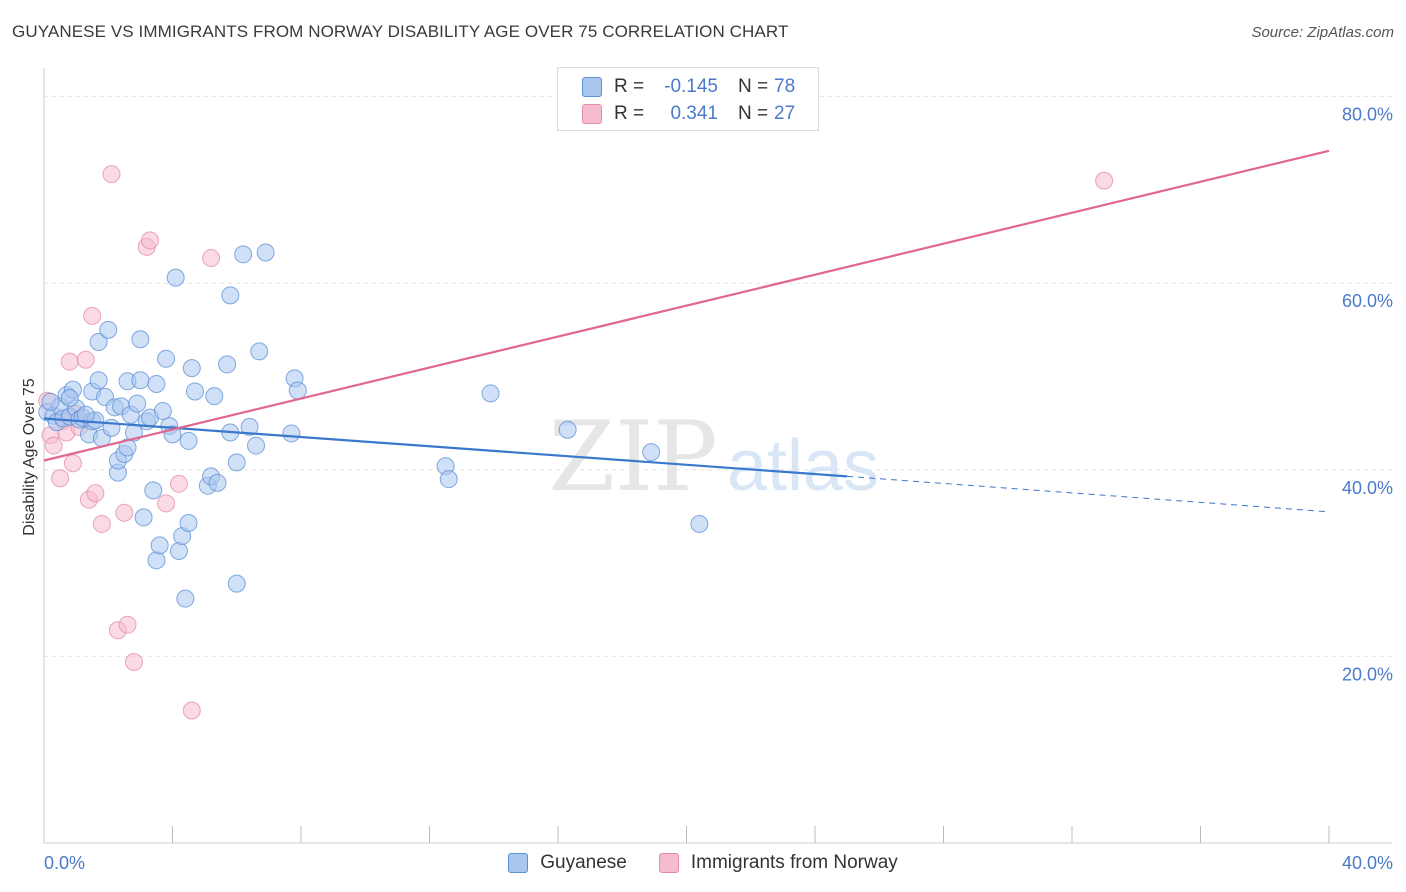  I want to click on legend-n-value: 78, so click(785, 86).